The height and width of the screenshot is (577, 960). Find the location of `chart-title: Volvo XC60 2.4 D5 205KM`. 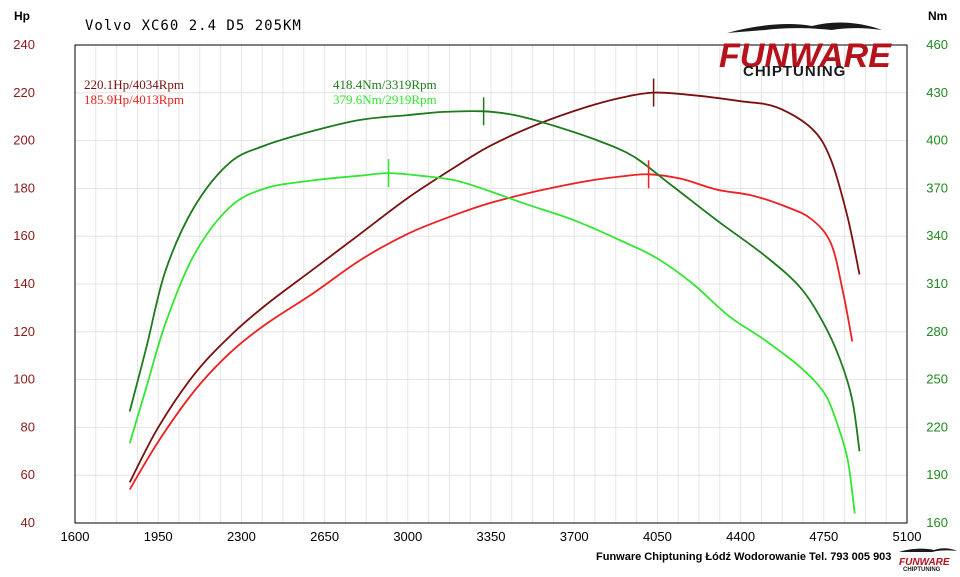

chart-title: Volvo XC60 2.4 D5 205KM is located at coordinates (193, 26).